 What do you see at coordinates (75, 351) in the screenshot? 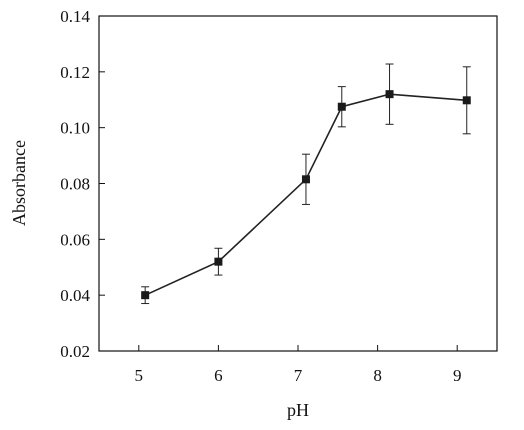
I see `y-tick-label: 0.02` at bounding box center [75, 351].